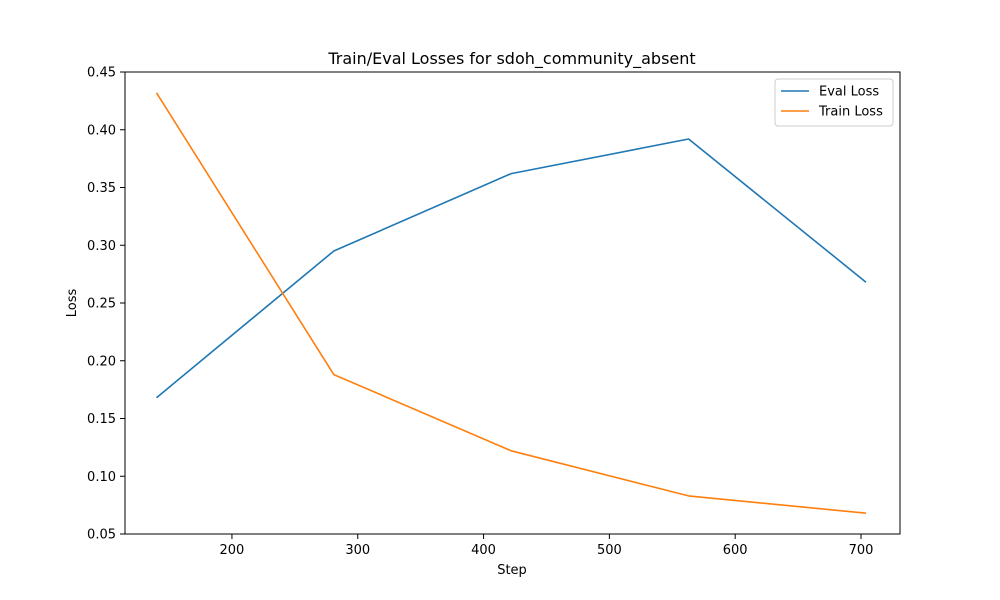 The image size is (1000, 600). Describe the element at coordinates (735, 550) in the screenshot. I see `x-tick-label: 600` at that location.